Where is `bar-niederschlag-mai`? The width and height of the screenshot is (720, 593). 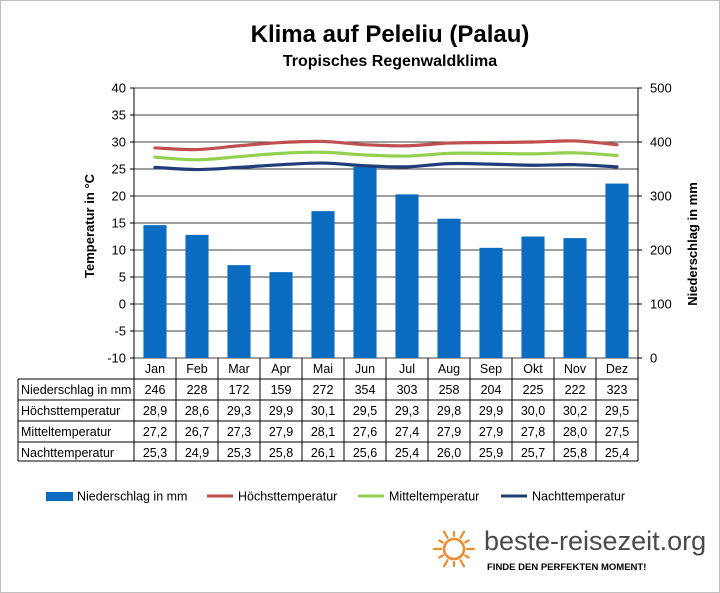
bar-niederschlag-mai is located at coordinates (323, 284).